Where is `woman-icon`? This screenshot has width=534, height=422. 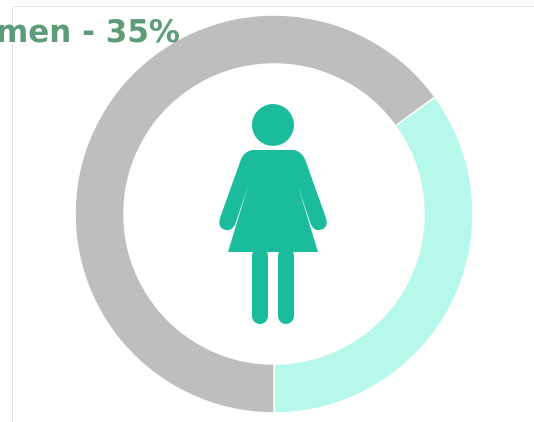
woman-icon is located at coordinates (273, 214).